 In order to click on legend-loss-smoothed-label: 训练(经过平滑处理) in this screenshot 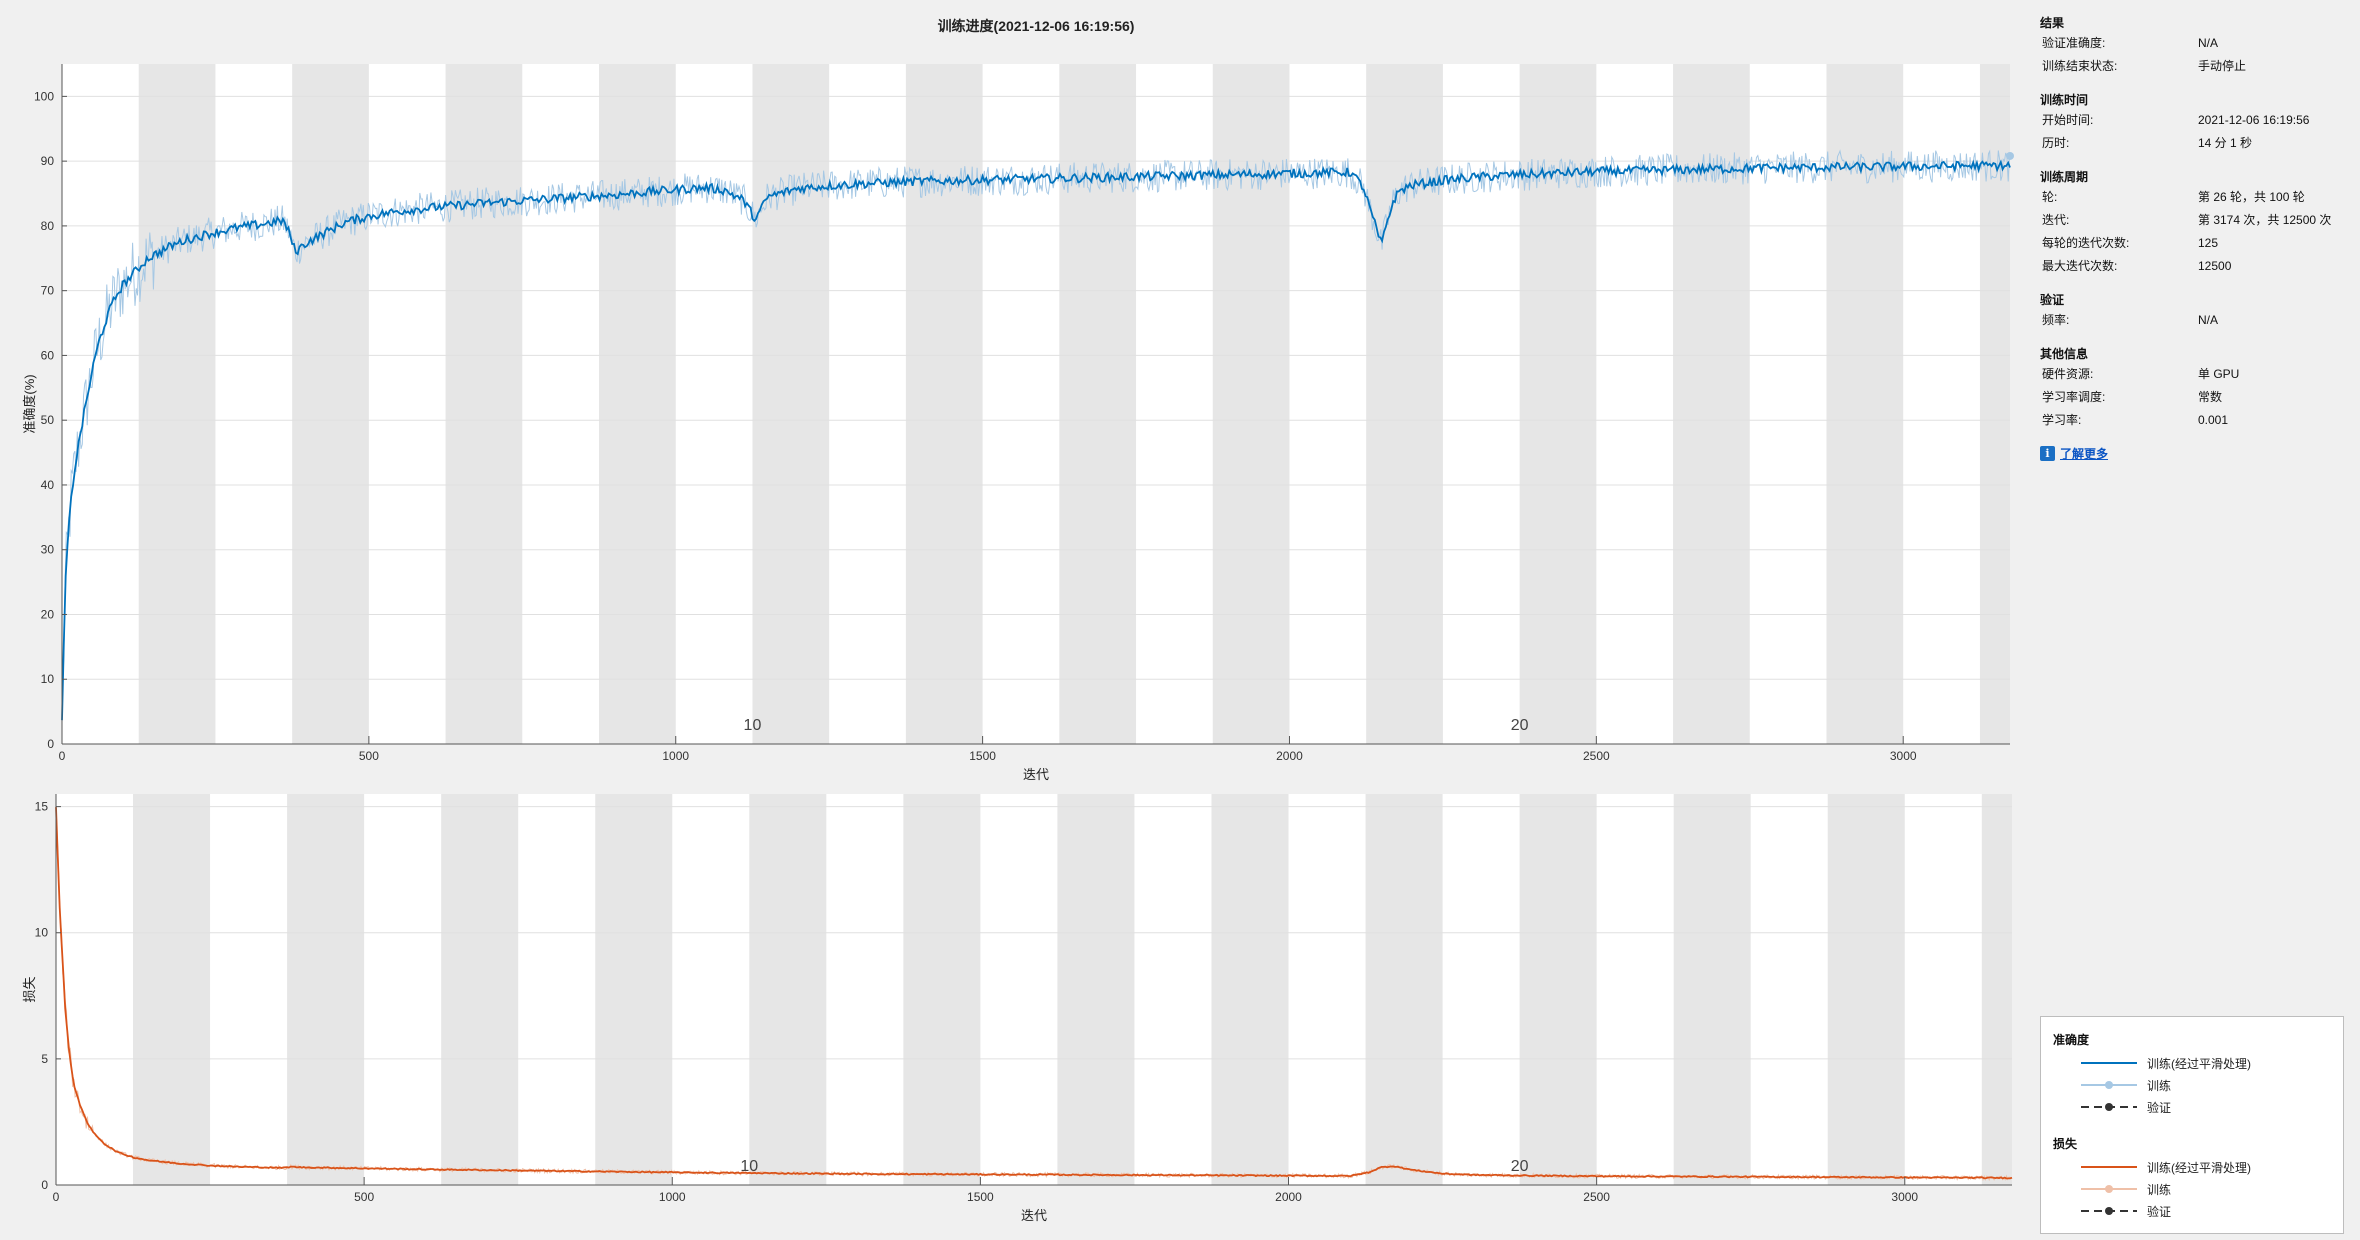, I will do `click(2199, 1167)`.